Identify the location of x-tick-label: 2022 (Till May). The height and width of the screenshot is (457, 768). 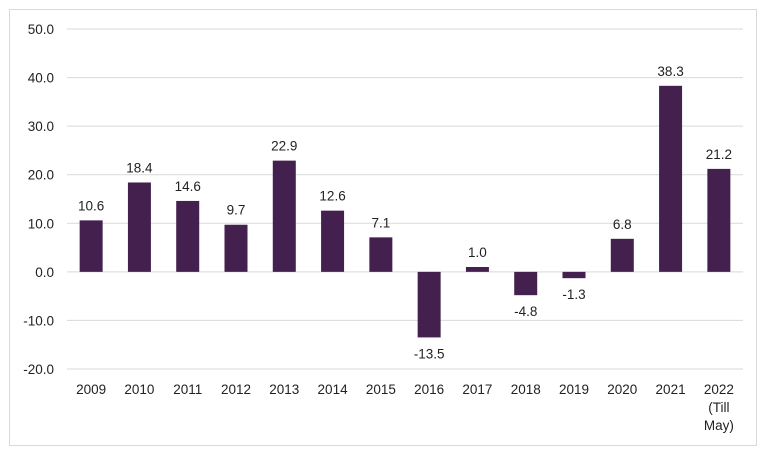
(719, 407).